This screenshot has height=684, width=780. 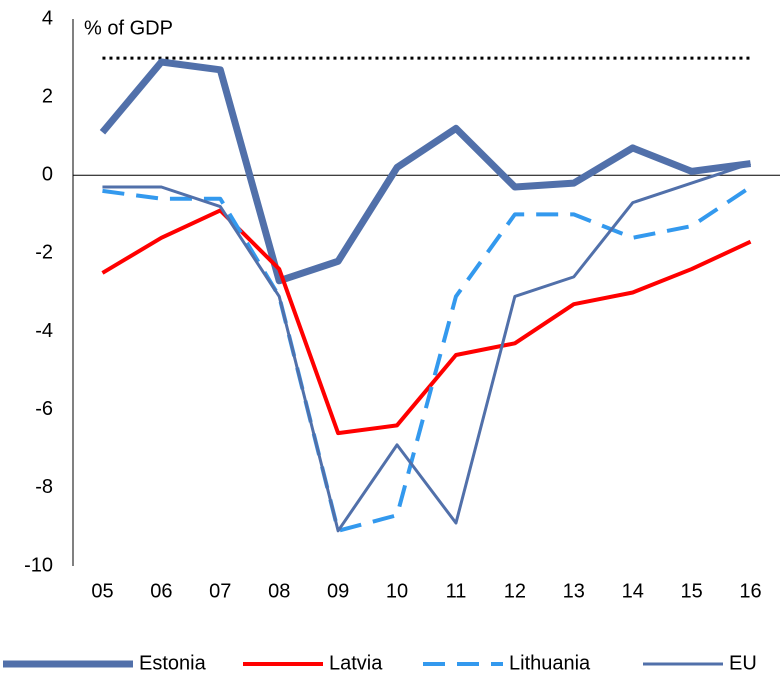 I want to click on y-tick-label: -4, so click(x=44, y=331).